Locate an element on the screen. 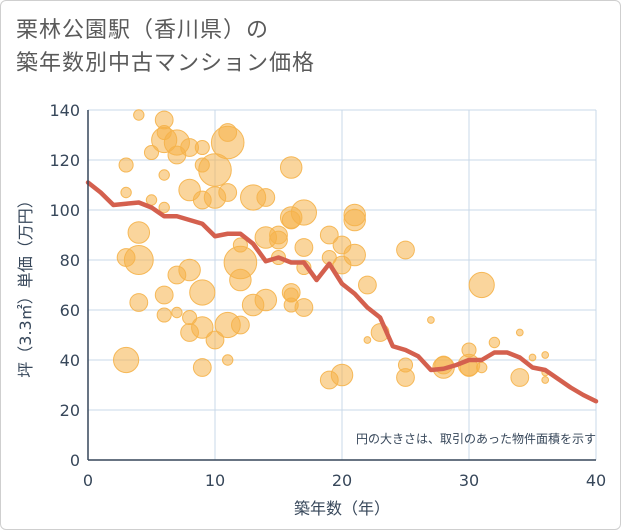  x-tick-label: 40 is located at coordinates (596, 480).